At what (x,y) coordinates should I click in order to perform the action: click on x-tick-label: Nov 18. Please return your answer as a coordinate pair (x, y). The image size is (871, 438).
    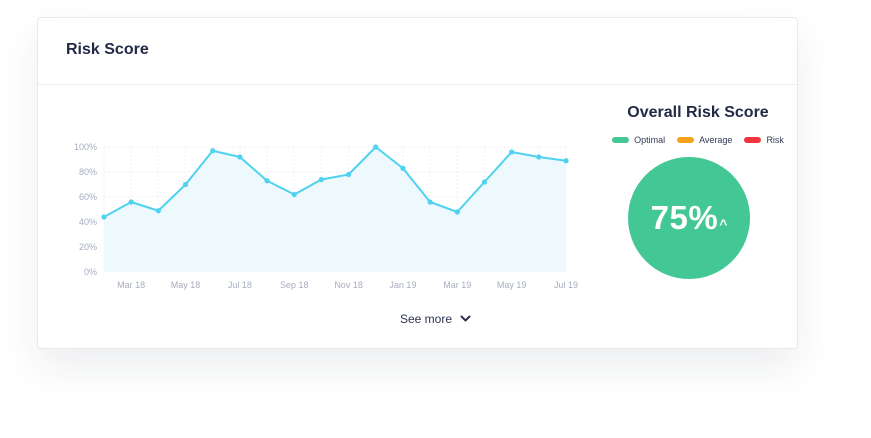
    Looking at the image, I should click on (348, 285).